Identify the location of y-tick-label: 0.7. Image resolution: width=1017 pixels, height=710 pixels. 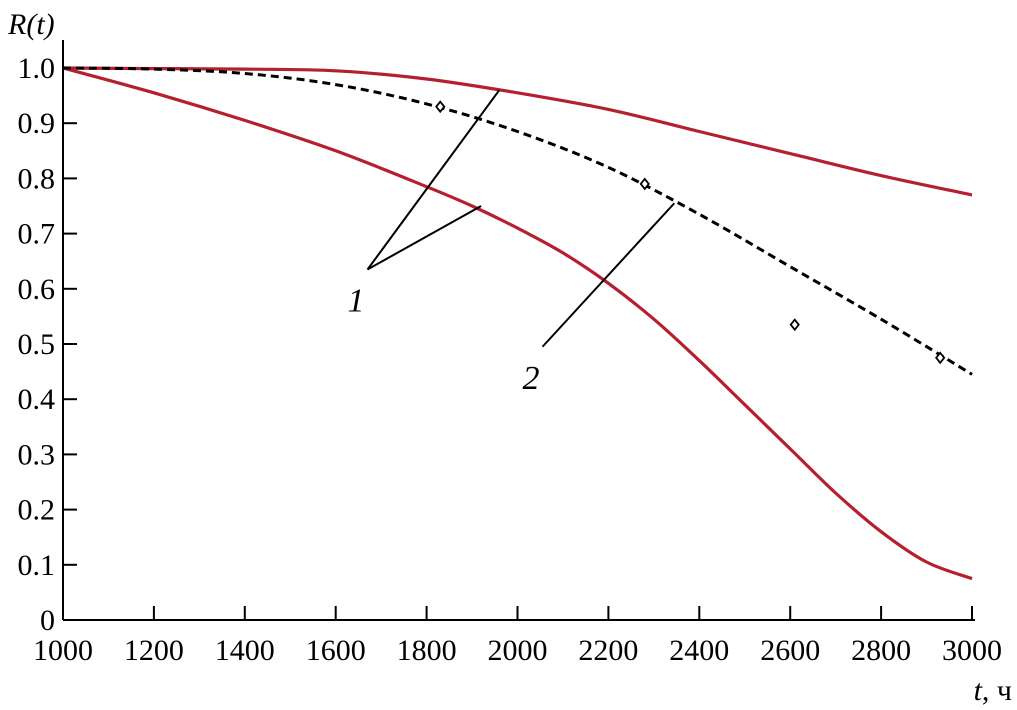
(37, 234).